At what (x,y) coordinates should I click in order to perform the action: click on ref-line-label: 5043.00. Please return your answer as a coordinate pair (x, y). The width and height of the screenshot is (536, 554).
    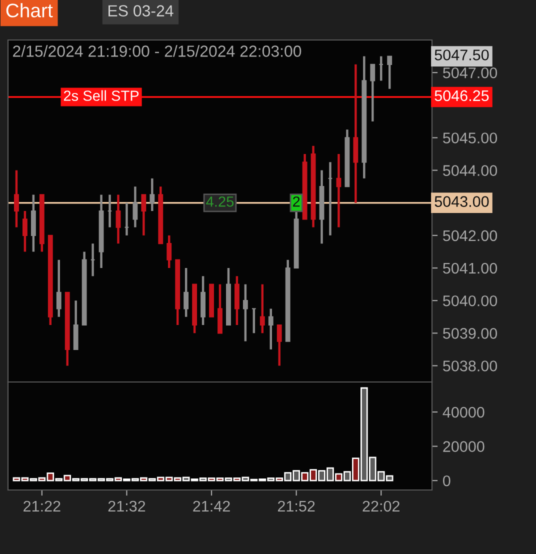
    Looking at the image, I should click on (461, 201).